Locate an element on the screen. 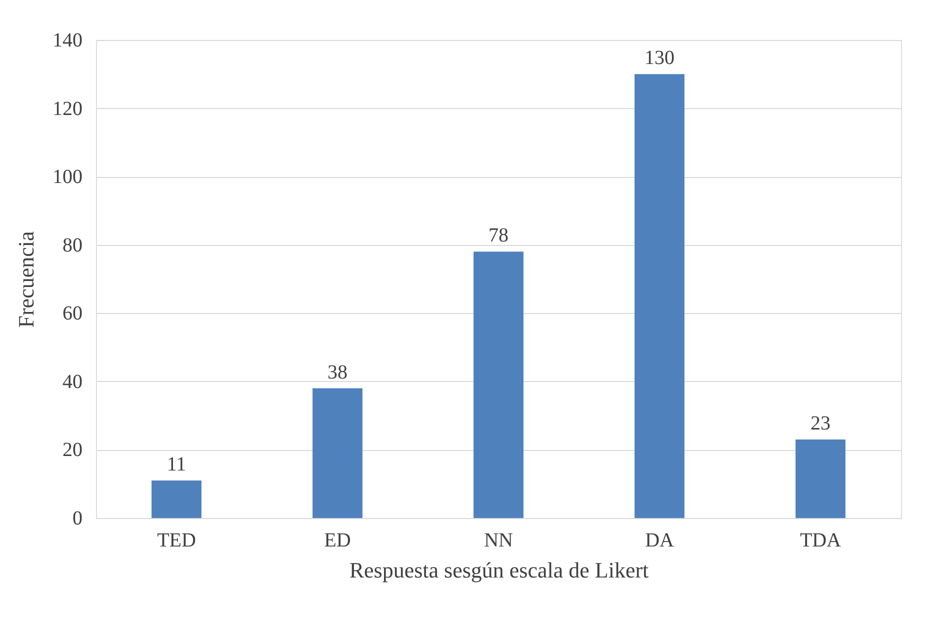 This screenshot has height=627, width=952. data-label: 38 is located at coordinates (338, 372).